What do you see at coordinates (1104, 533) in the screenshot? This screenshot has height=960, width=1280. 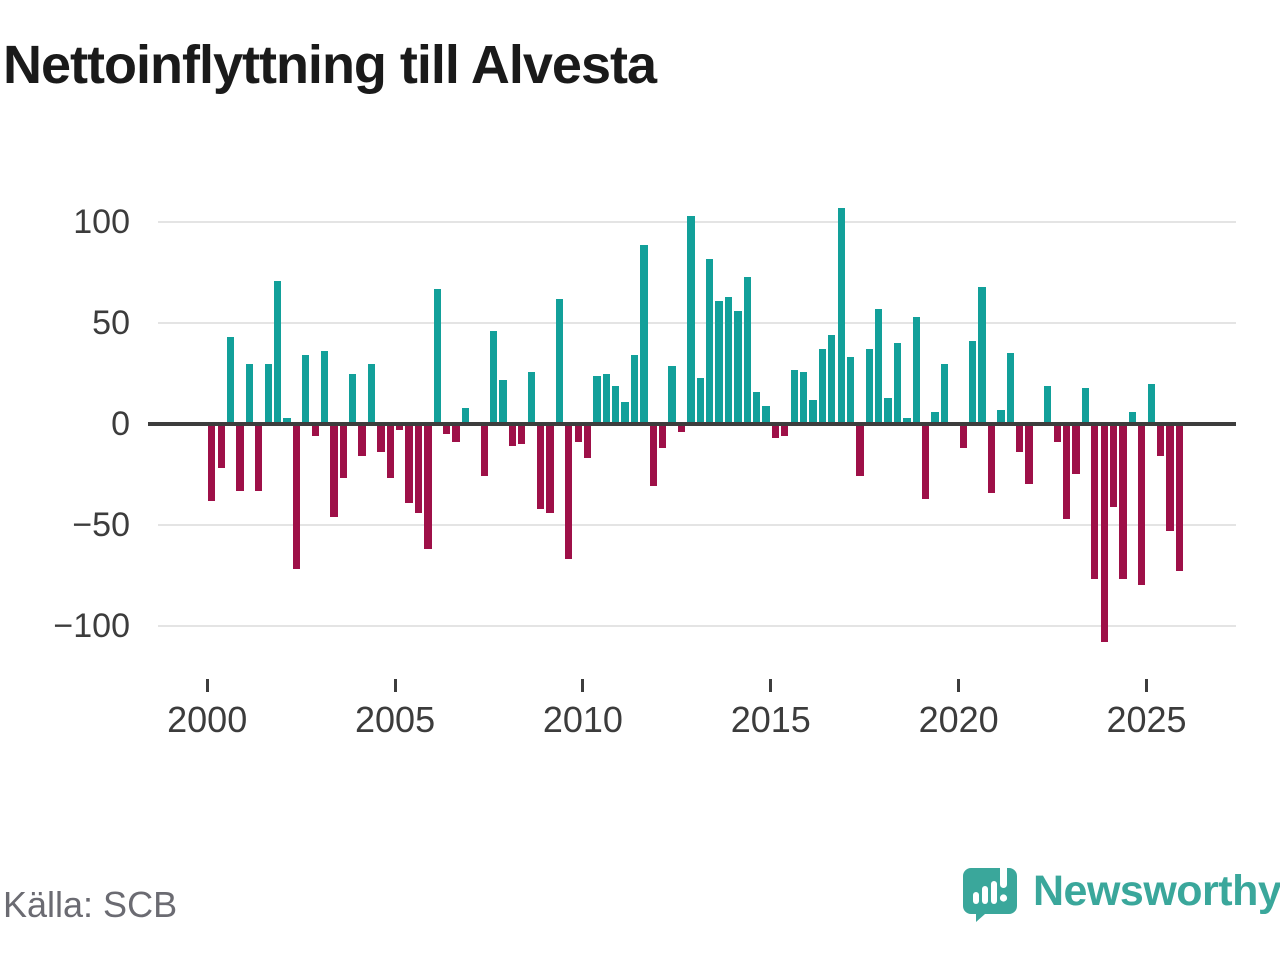 I see `bar-2023Q4` at bounding box center [1104, 533].